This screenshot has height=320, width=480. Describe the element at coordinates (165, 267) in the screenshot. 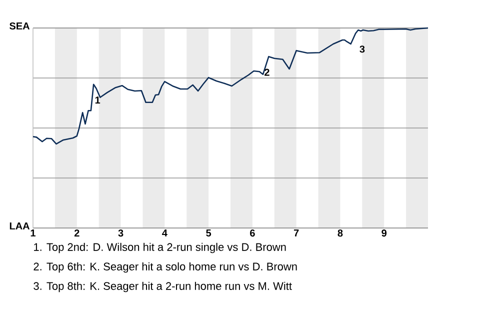

I see `text: 2. Top 6th: K. Seager hit a solo home run vs D. Brown` at that location.